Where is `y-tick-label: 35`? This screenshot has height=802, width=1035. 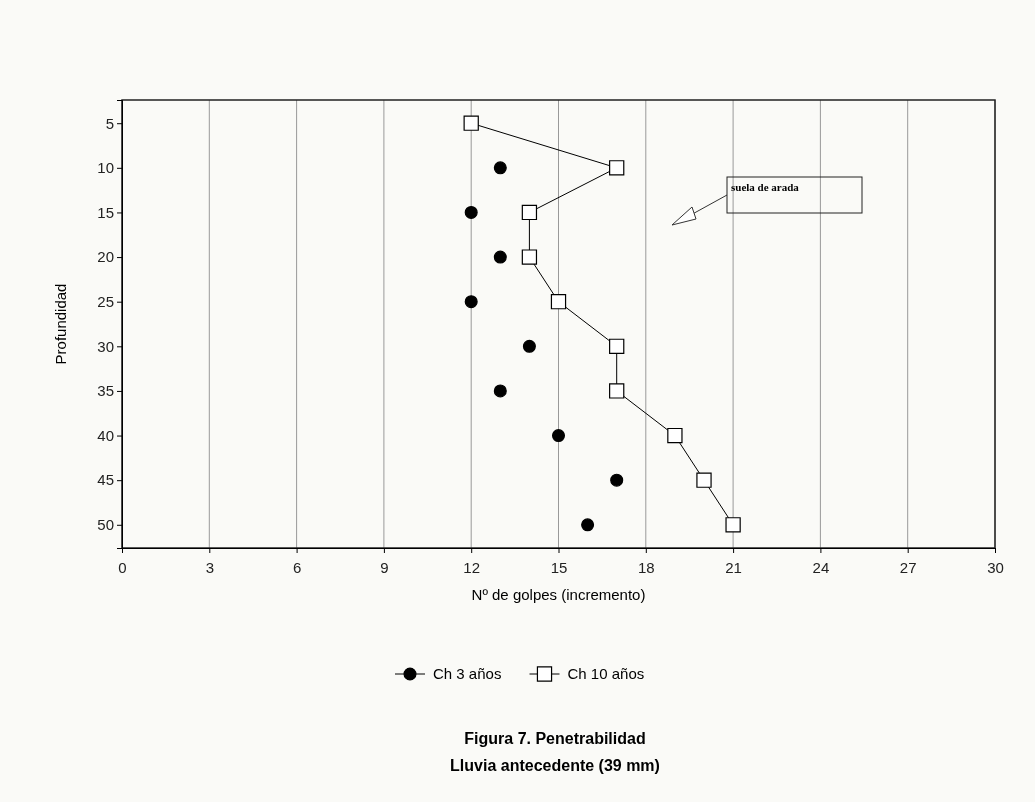 y-tick-label: 35 is located at coordinates (105, 391).